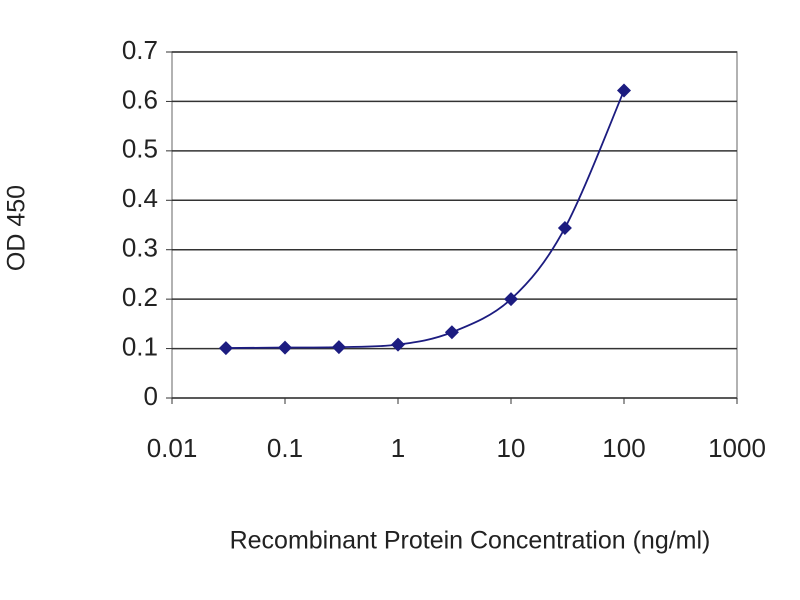 This screenshot has width=800, height=600. What do you see at coordinates (140, 149) in the screenshot?
I see `y-tick-label: 0.5` at bounding box center [140, 149].